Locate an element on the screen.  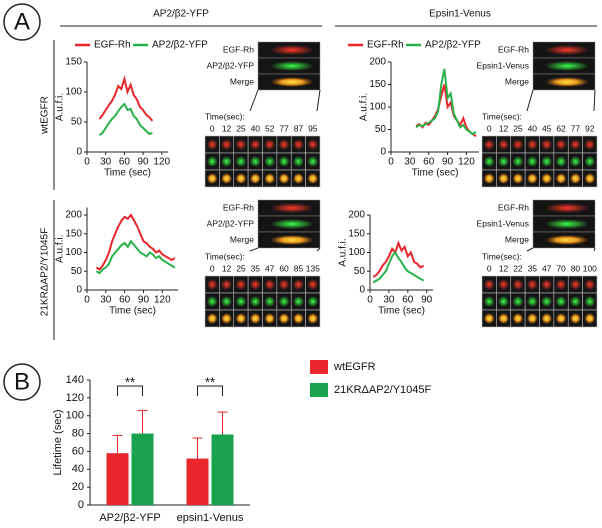
significance-bracket is located at coordinates (130, 390).